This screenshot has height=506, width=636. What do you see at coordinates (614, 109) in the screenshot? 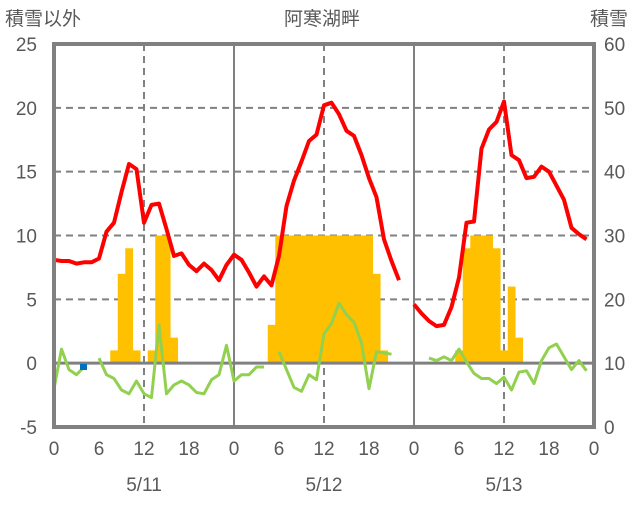
I see `right-tick-label: 50` at bounding box center [614, 109].